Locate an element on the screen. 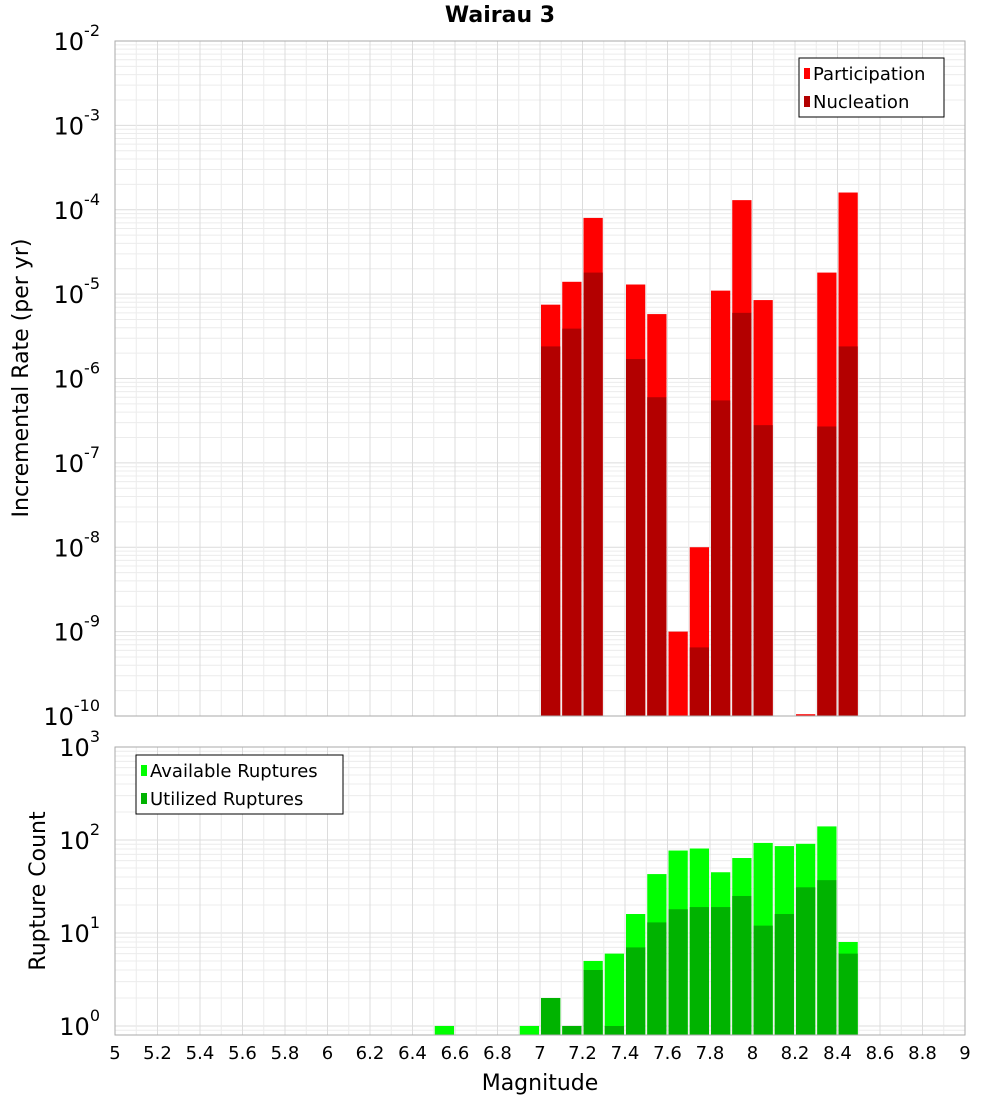 This screenshot has width=1000, height=1104. x-tick-label: 6.6 is located at coordinates (455, 1053).